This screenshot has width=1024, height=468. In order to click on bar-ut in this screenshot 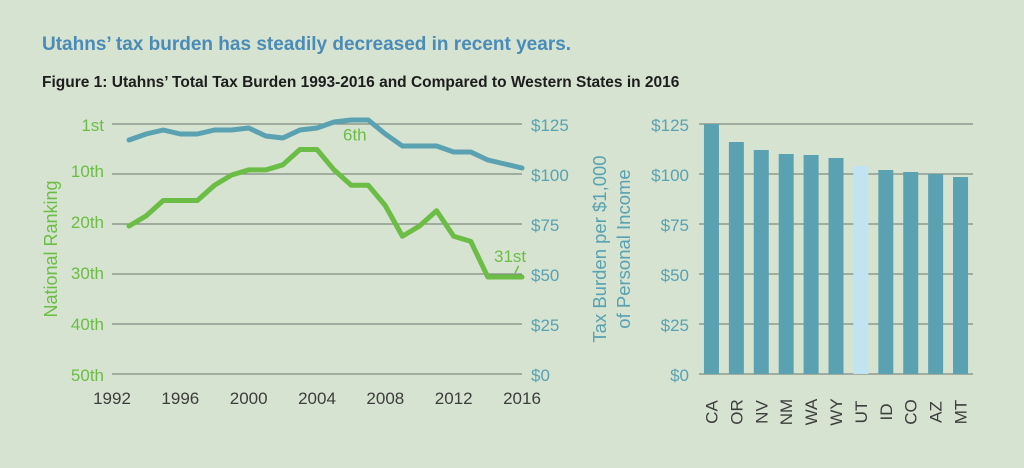, I will do `click(861, 270)`.